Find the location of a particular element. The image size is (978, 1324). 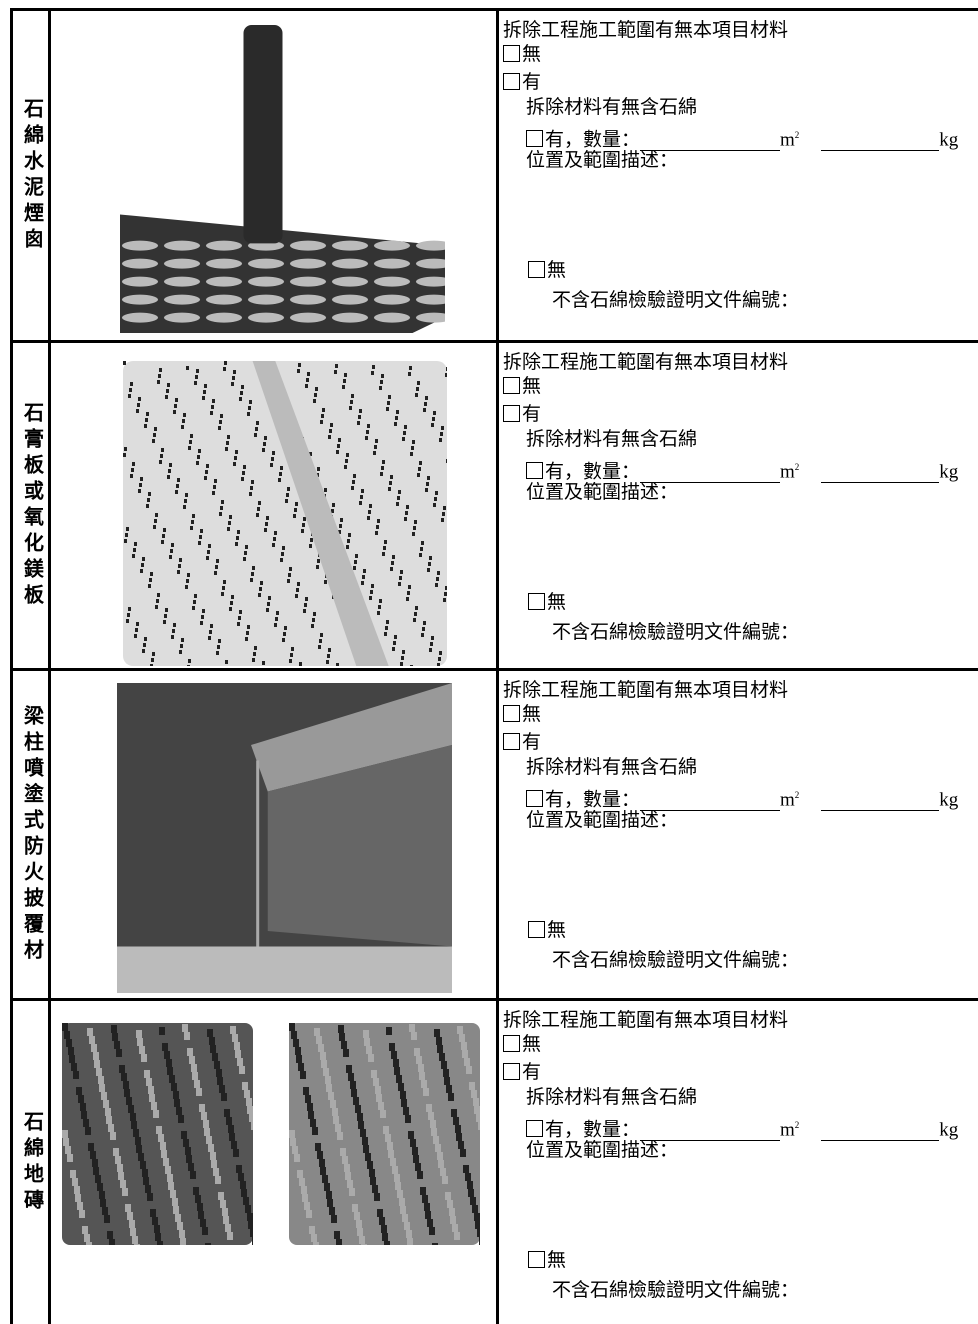

row-label: 梁柱噴塗式防火披覆材 is located at coordinates (32, 834).